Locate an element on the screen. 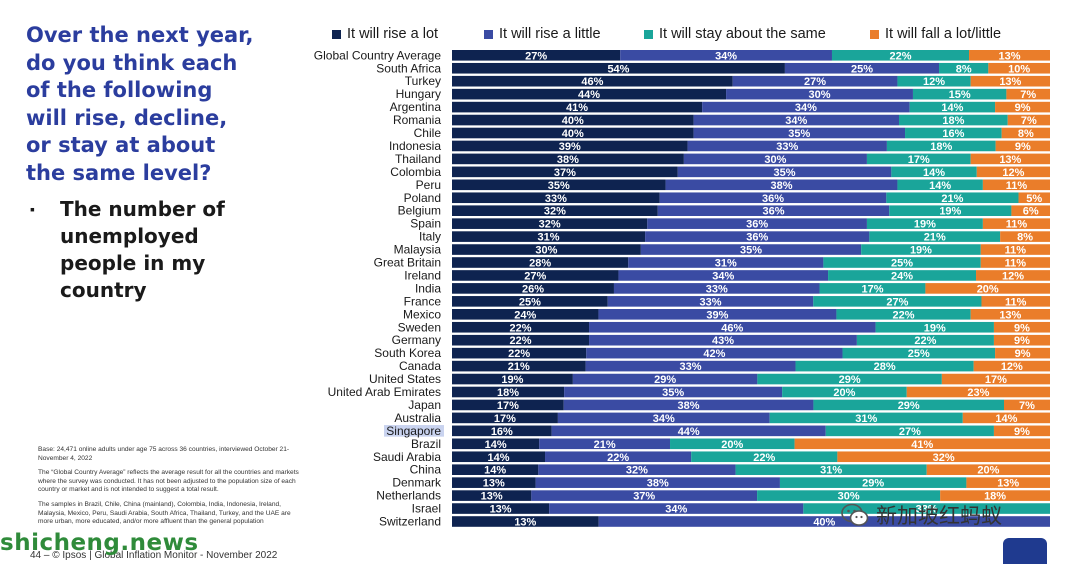 This screenshot has height=564, width=1080. bullet-line: people in my is located at coordinates (133, 263).